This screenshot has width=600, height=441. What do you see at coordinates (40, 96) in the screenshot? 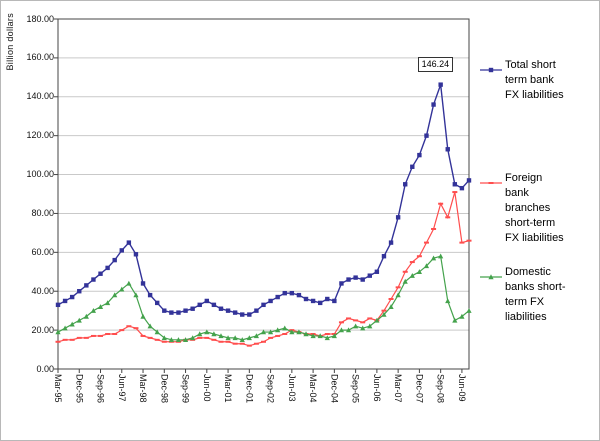
I see `y-tick-label: 140.00` at bounding box center [40, 96].